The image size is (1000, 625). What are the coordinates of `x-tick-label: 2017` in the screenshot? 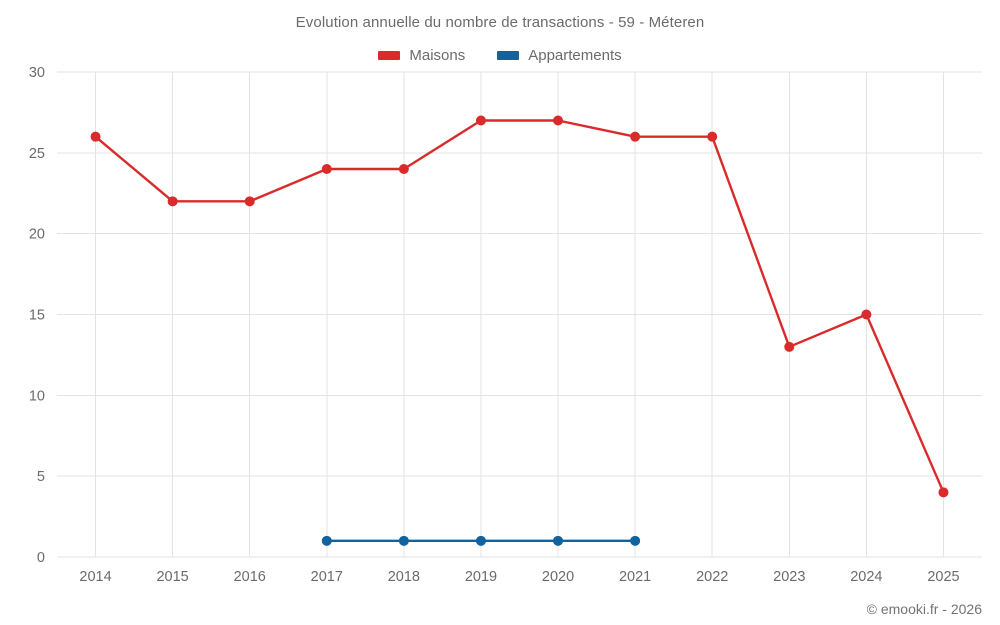 It's located at (327, 577).